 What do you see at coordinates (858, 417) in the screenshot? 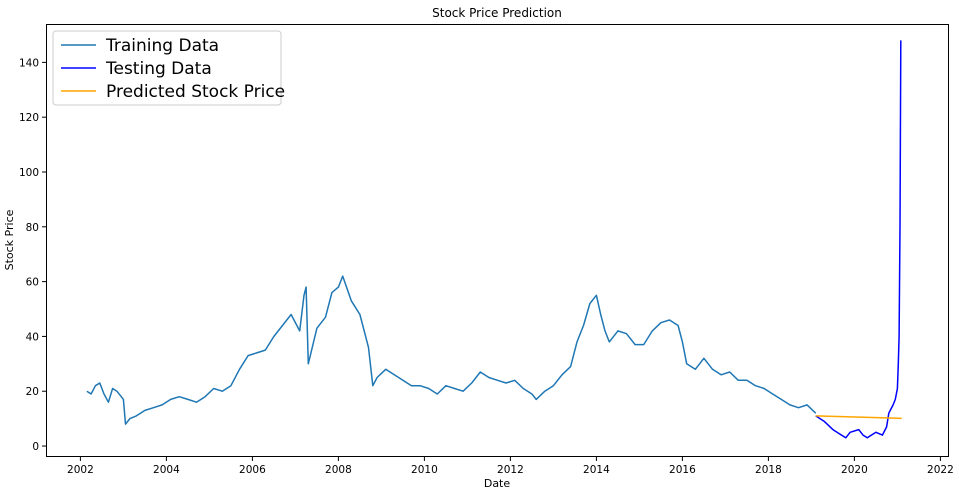
I see `series-line-predicted-stock-price` at bounding box center [858, 417].